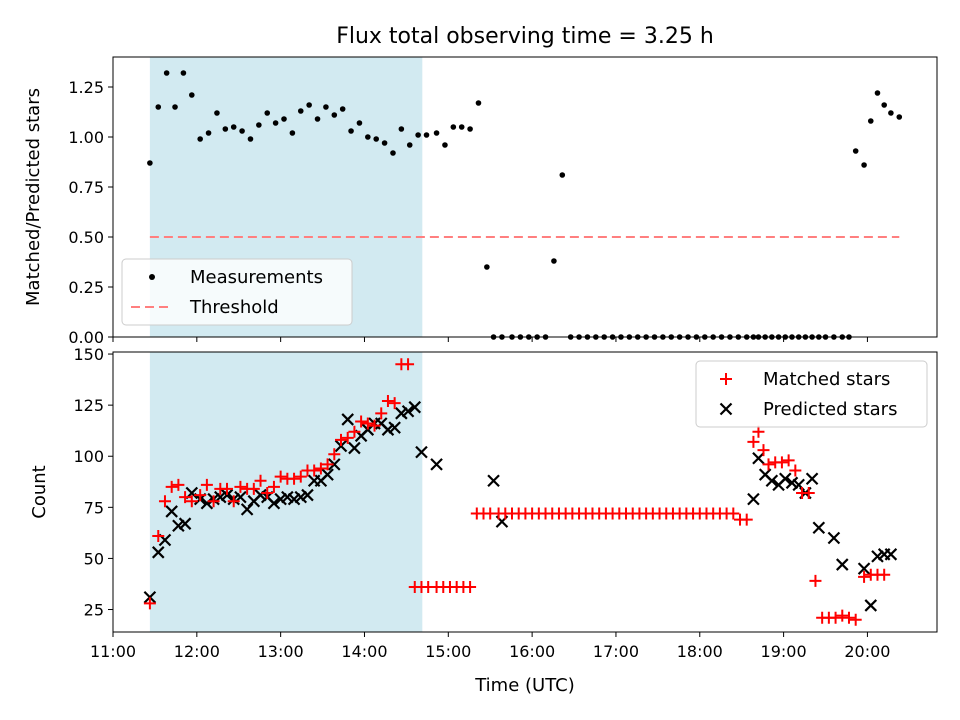 The height and width of the screenshot is (720, 960). I want to click on legend-matched-marker, so click(726, 379).